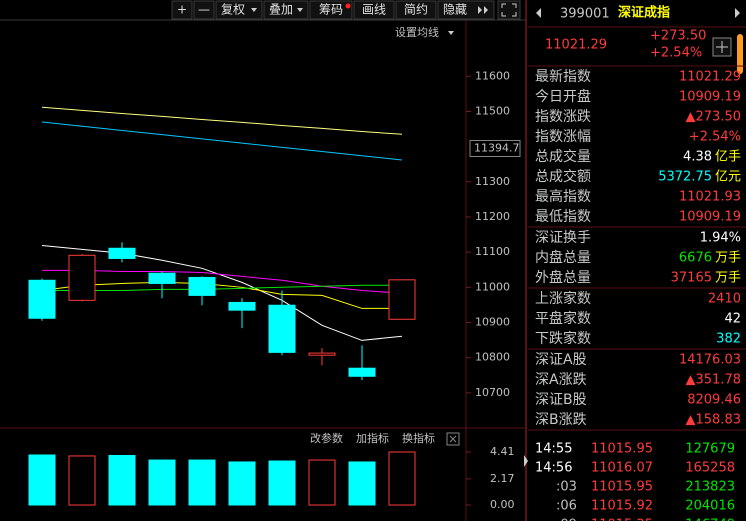 The height and width of the screenshot is (521, 746). I want to click on toolbar-label: 简约, so click(416, 9).